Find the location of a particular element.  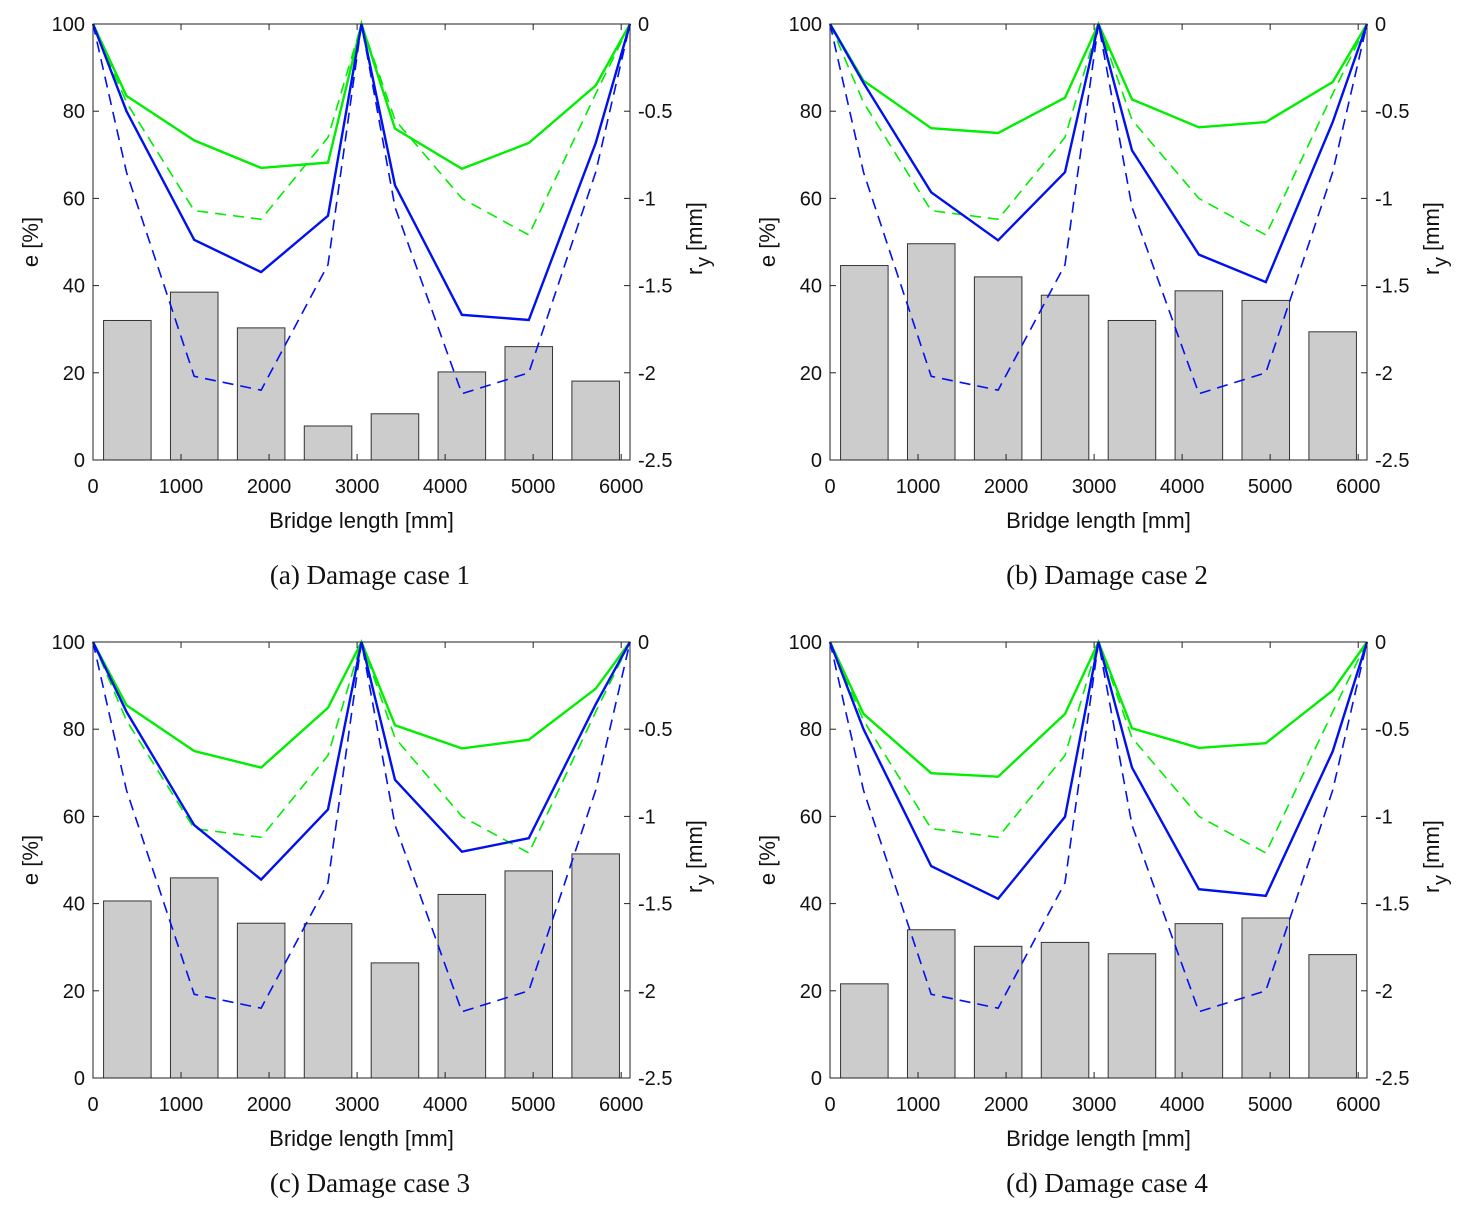

caption-b: (b) Damage case 2 is located at coordinates (1107, 575).